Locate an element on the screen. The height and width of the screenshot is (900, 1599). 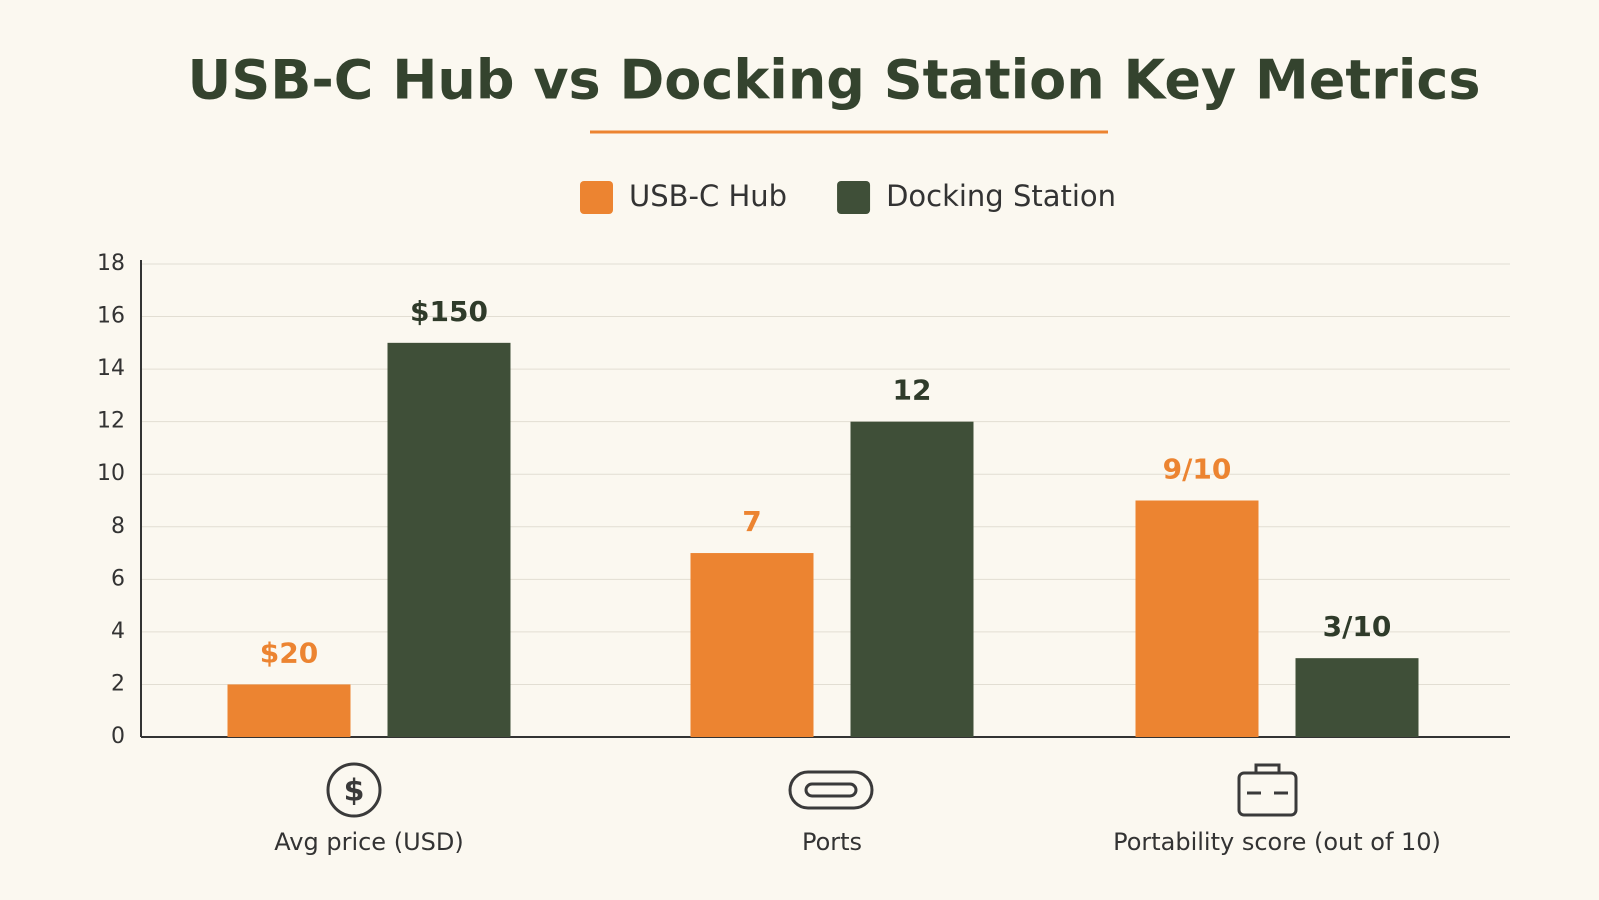
y-tick-label: 6 is located at coordinates (118, 578).